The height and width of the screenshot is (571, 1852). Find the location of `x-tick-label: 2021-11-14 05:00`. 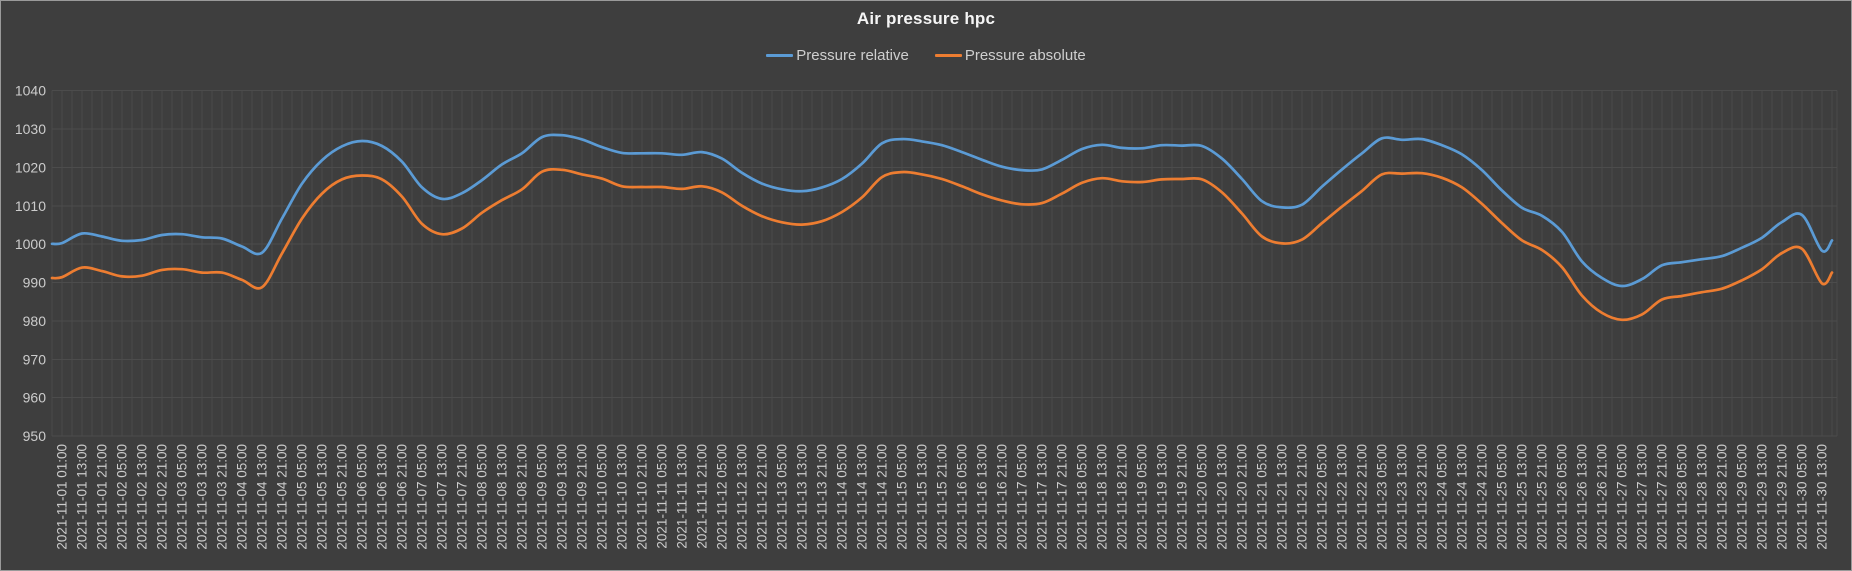

x-tick-label: 2021-11-14 05:00 is located at coordinates (842, 497).